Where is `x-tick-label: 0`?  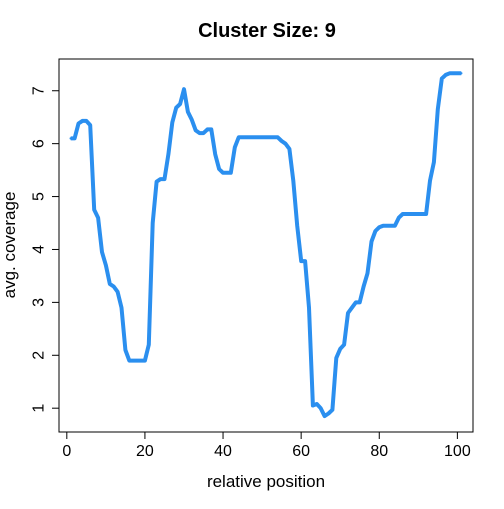 x-tick-label: 0 is located at coordinates (66, 451).